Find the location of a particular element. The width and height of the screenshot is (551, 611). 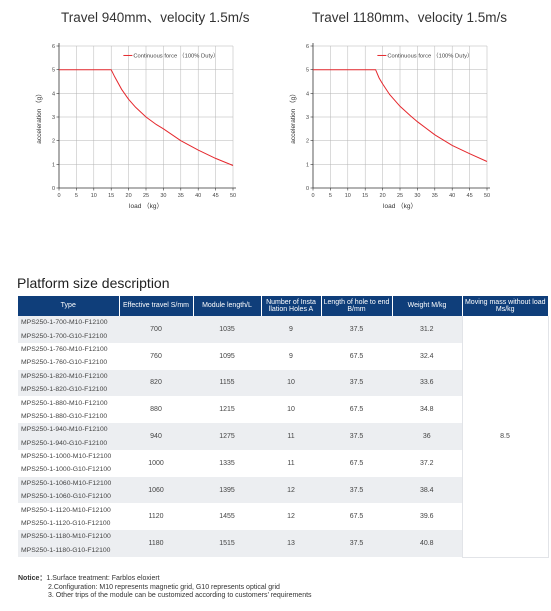

col-header-travel: Effective travel S/mm is located at coordinates (156, 306).